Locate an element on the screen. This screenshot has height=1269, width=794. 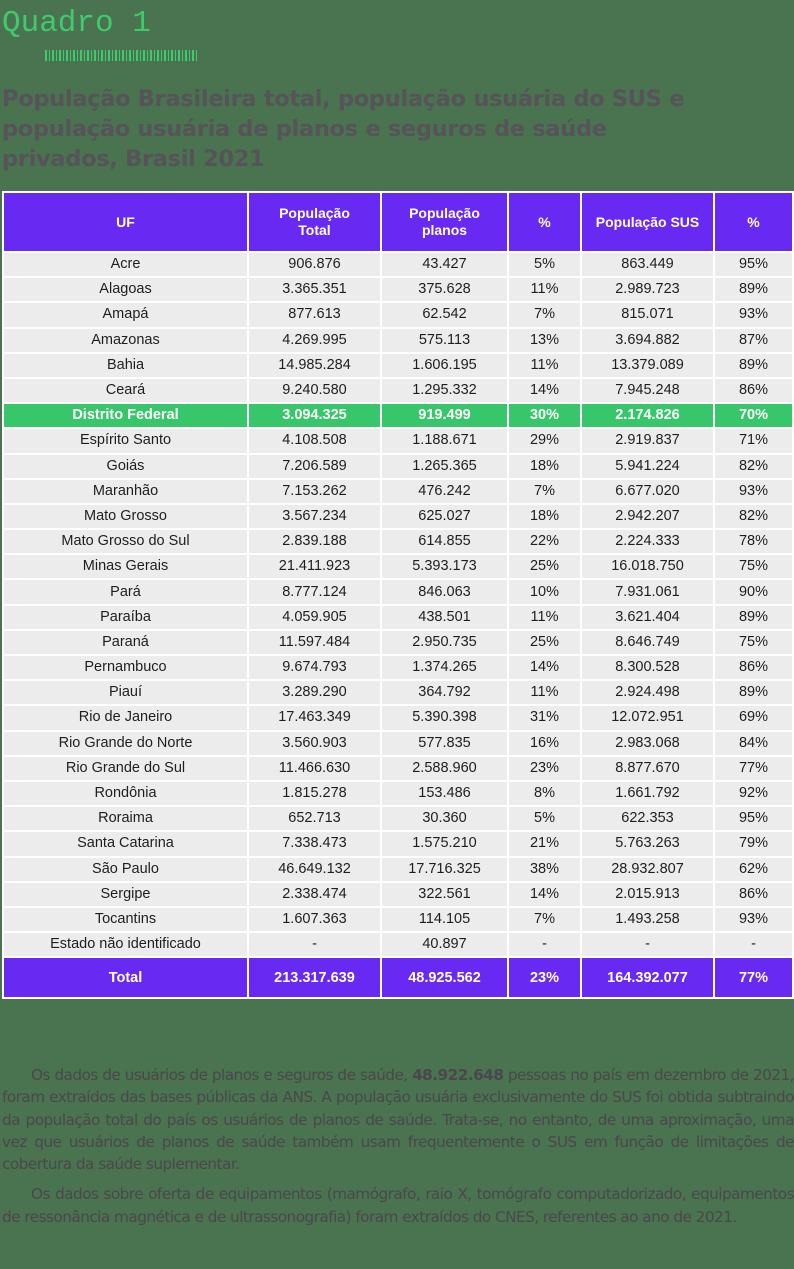
table-row: Bahia 14.985.284 1.606.195 11% 13.379.089 89% is located at coordinates (398, 365).